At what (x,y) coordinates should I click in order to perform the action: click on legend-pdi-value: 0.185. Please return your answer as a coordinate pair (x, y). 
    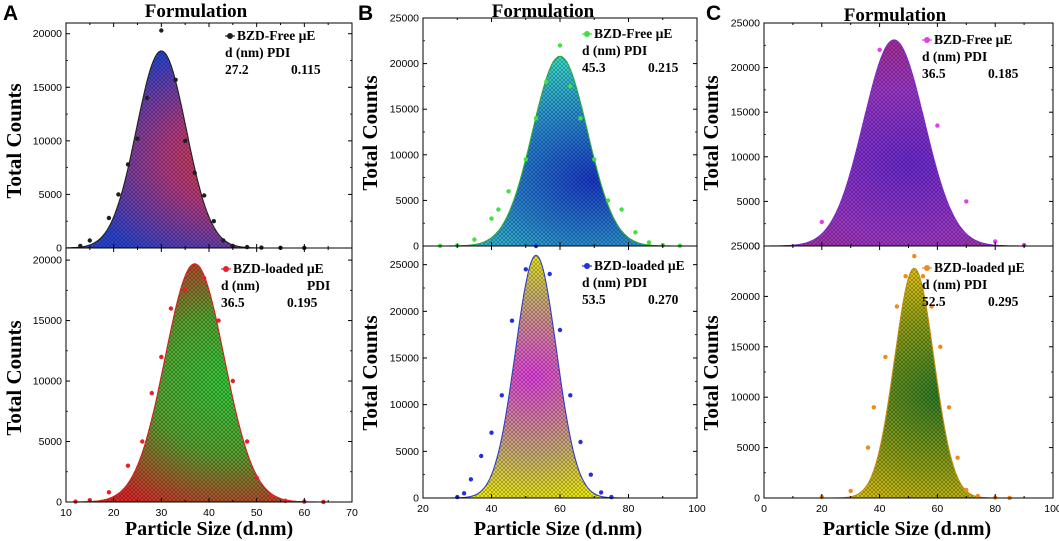
    Looking at the image, I should click on (1003, 73).